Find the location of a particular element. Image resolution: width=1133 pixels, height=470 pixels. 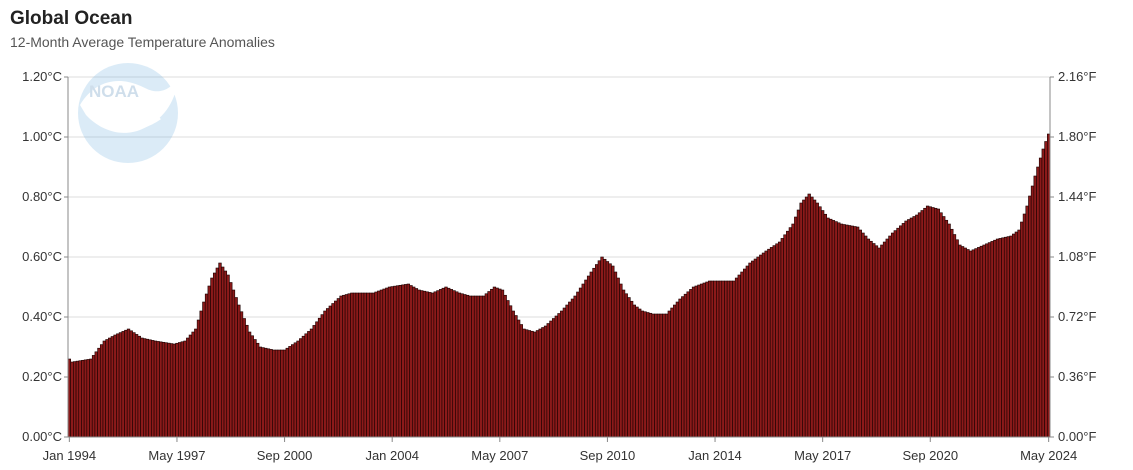

y-left-tick-label: 0.80°C is located at coordinates (42, 196).